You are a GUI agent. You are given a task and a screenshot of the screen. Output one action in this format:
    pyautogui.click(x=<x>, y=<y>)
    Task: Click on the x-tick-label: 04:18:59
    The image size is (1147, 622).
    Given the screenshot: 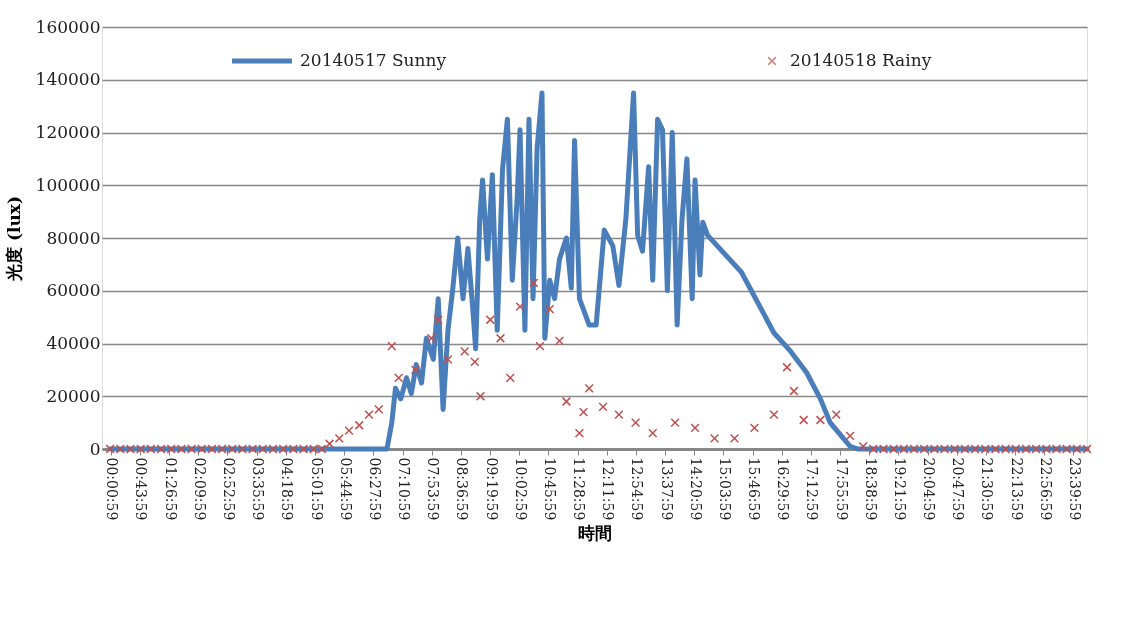 What is the action you would take?
    pyautogui.click(x=287, y=489)
    